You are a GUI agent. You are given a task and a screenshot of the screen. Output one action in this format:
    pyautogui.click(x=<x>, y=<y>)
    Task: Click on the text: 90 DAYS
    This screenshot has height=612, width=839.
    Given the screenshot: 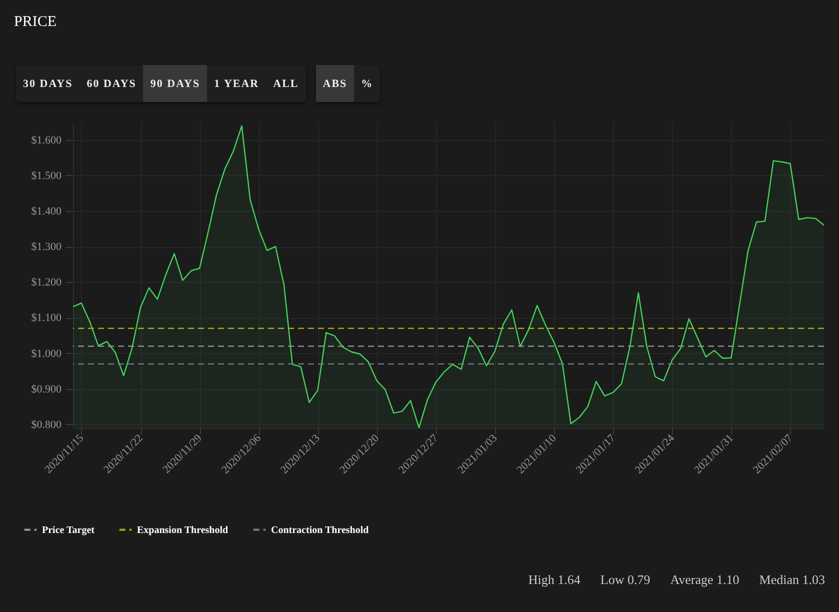 What is the action you would take?
    pyautogui.click(x=175, y=83)
    